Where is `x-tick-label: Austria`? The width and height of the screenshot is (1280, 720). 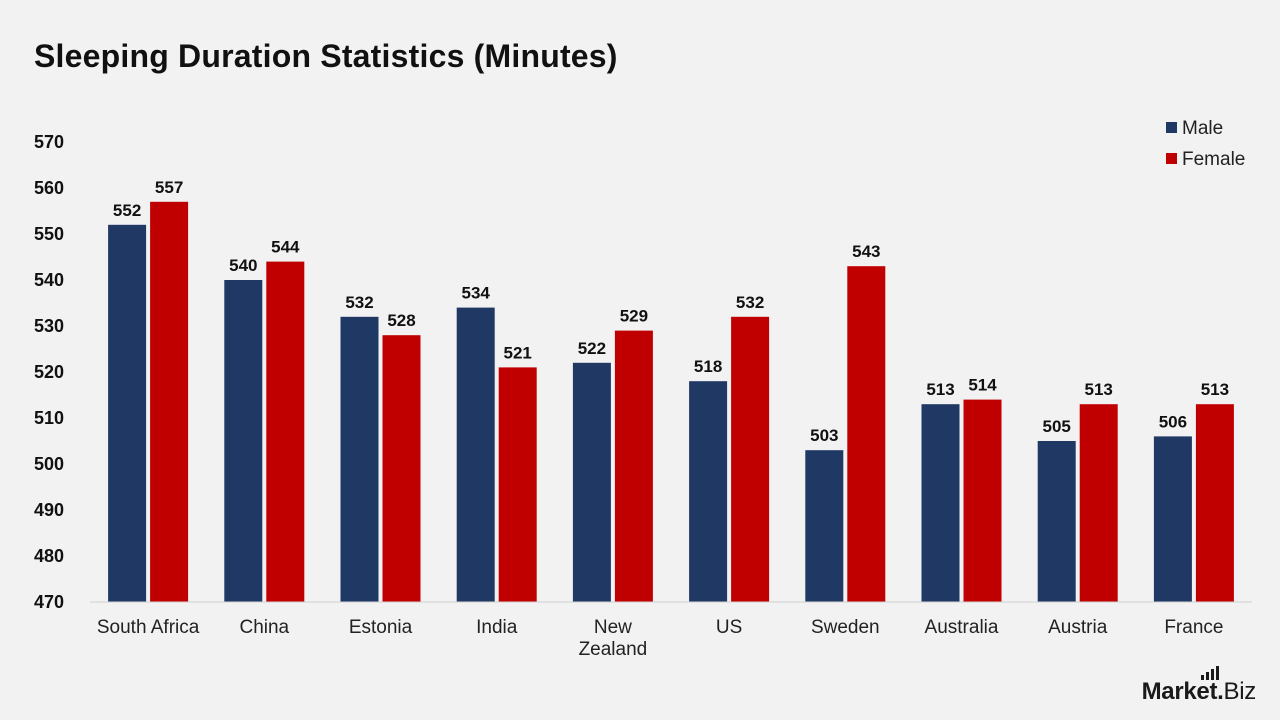 x-tick-label: Austria is located at coordinates (1078, 627).